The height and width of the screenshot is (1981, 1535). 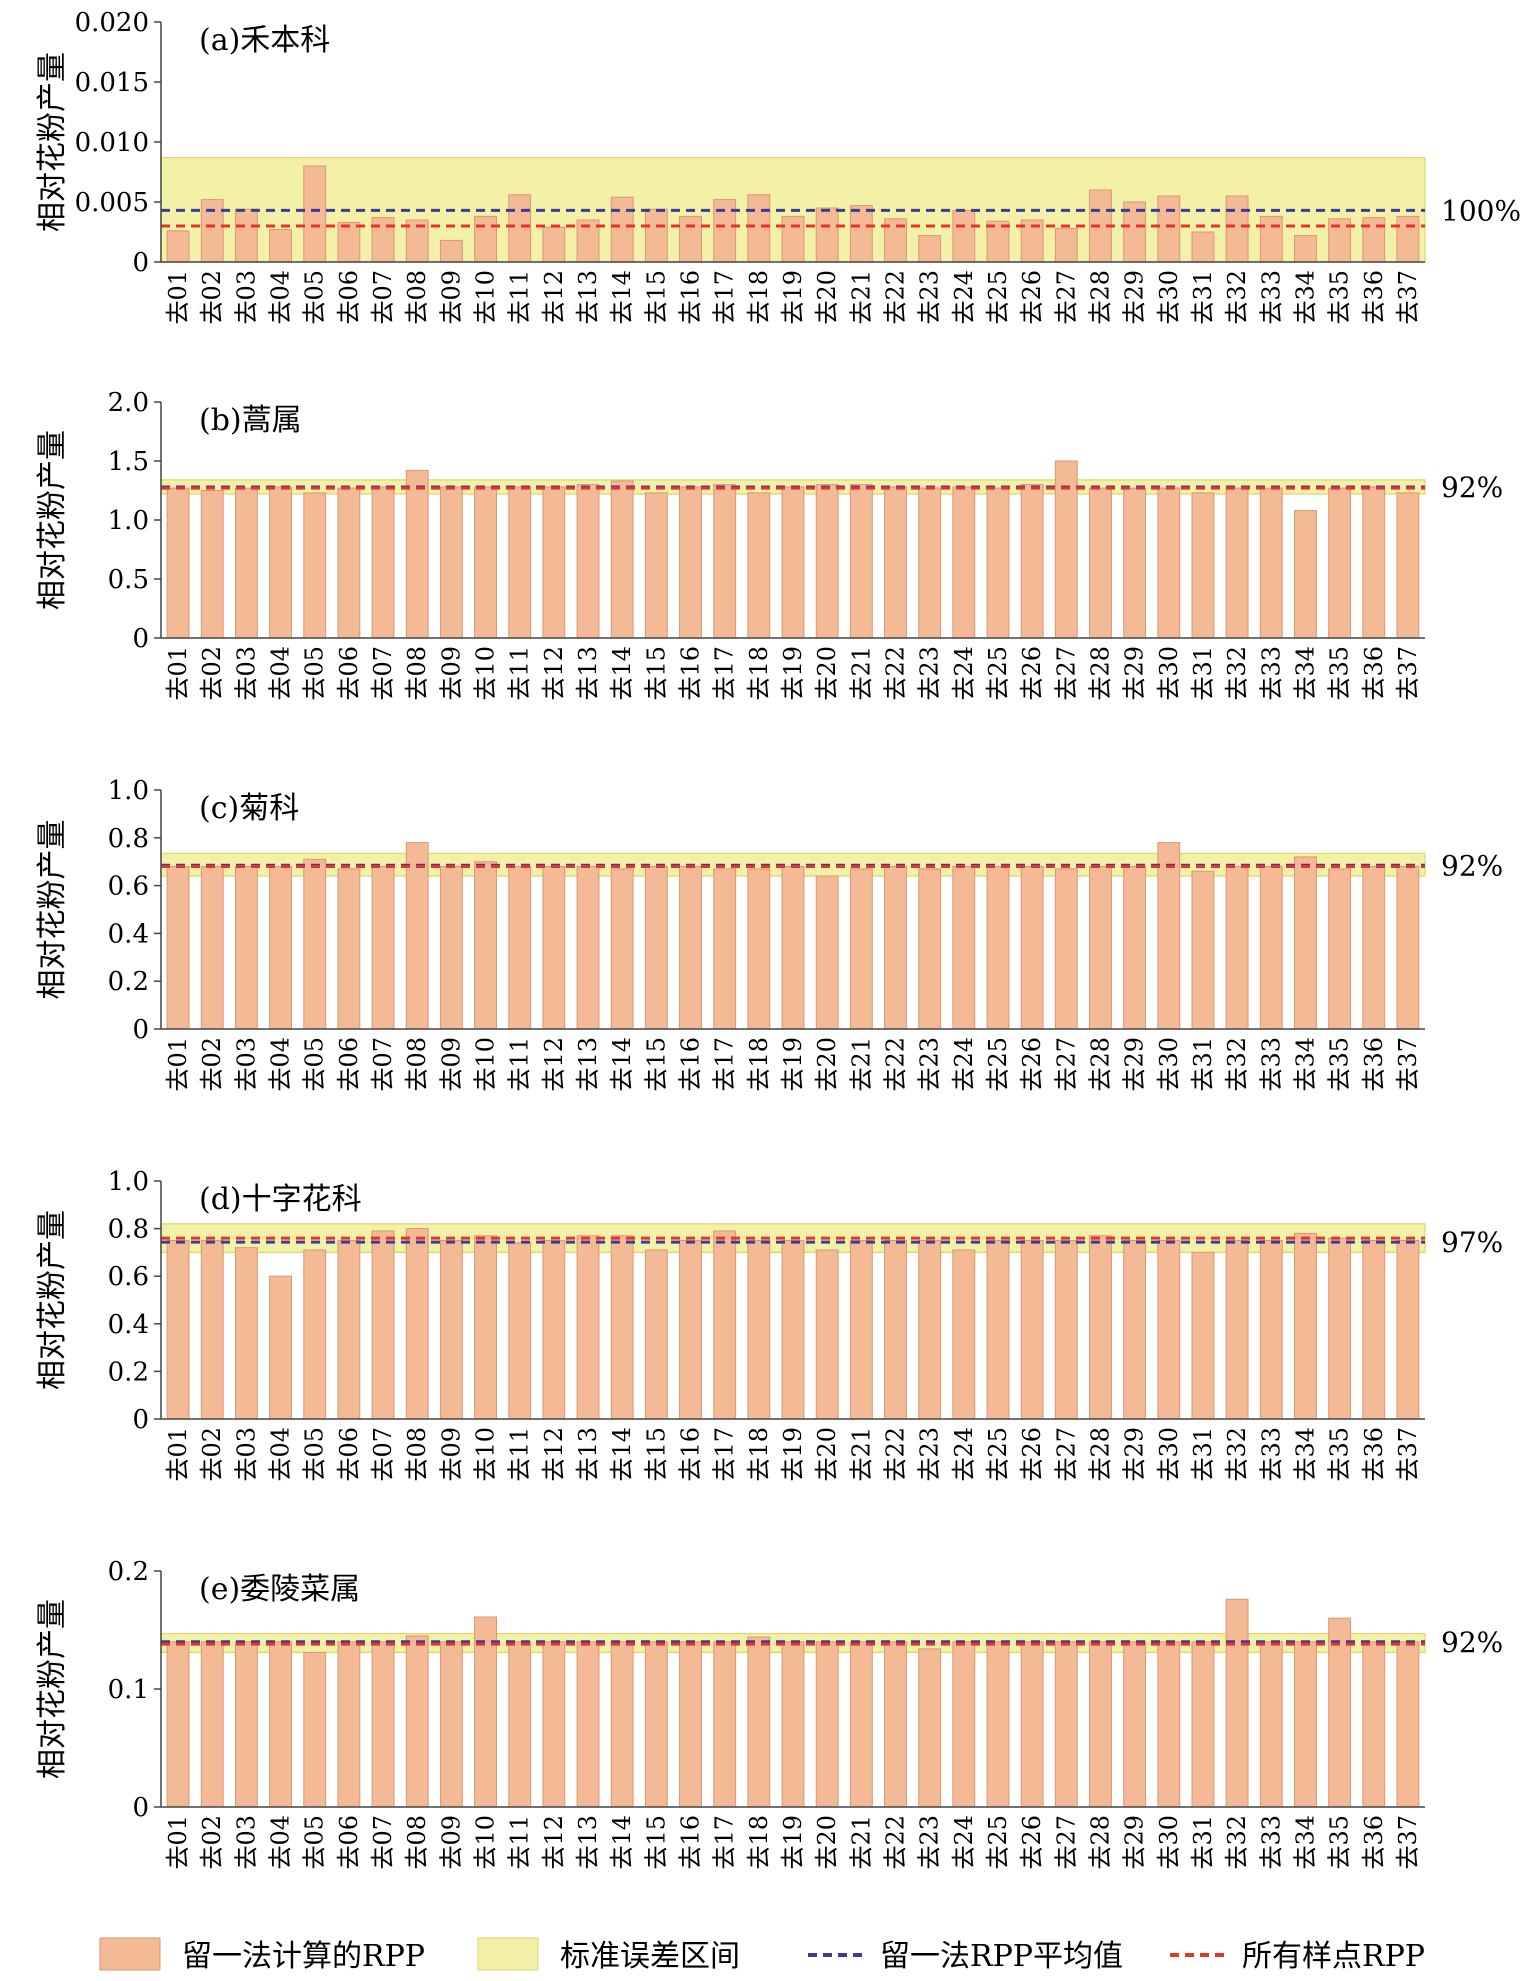 What do you see at coordinates (1481, 210) in the screenshot?
I see `percent-label: 100%` at bounding box center [1481, 210].